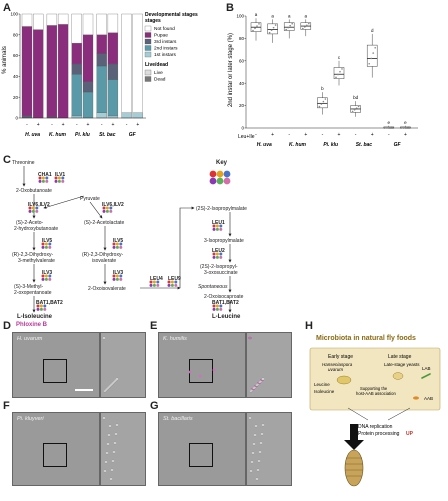 This screenshot has width=448, height=501. Describe the element at coordinates (174, 279) in the screenshot. I see `gene-leu9: LEU9` at that location.